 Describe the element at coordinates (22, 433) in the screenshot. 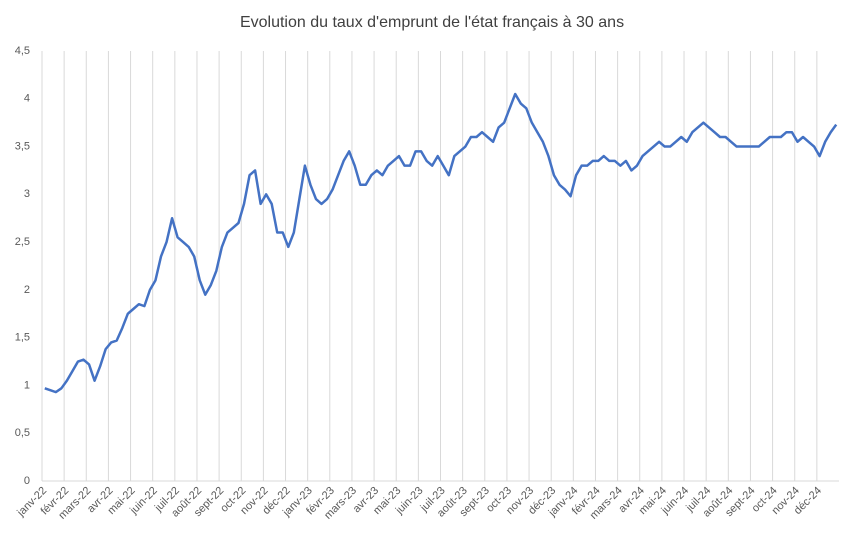

I see `y-tick-label: 0,5` at that location.